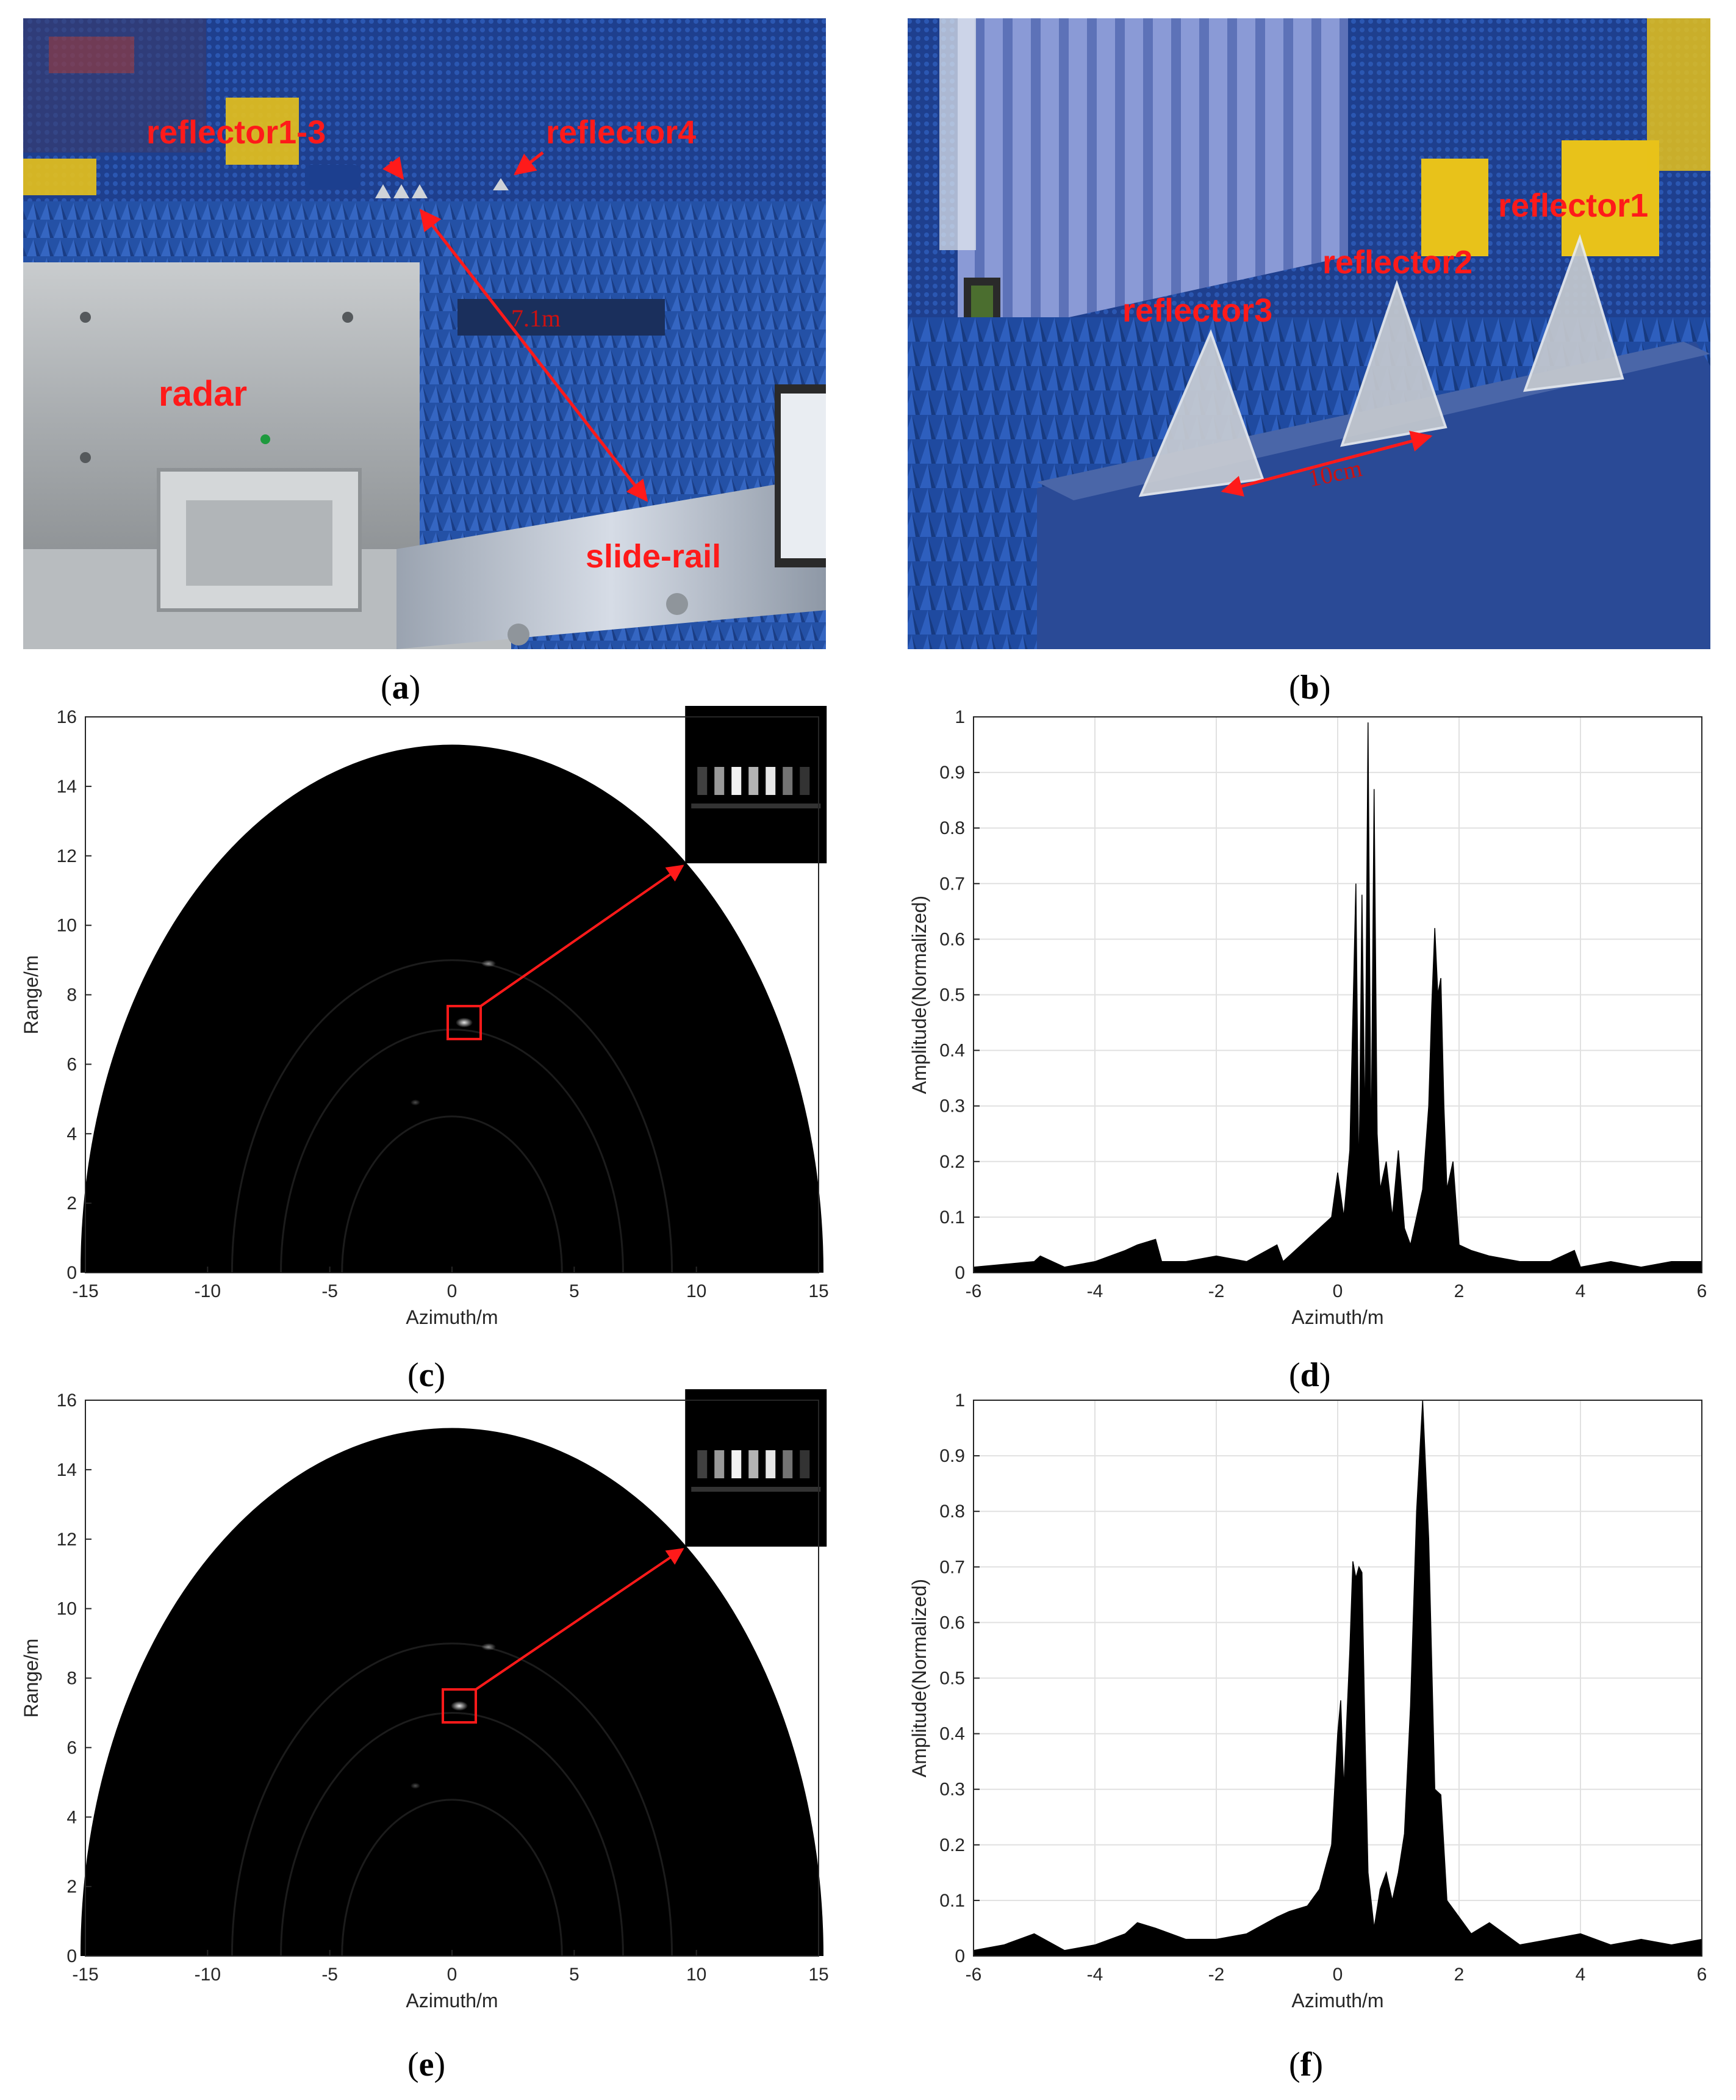  What do you see at coordinates (919, 1678) in the screenshot?
I see `y-axis-label: Amplitude(Normalized)` at bounding box center [919, 1678].